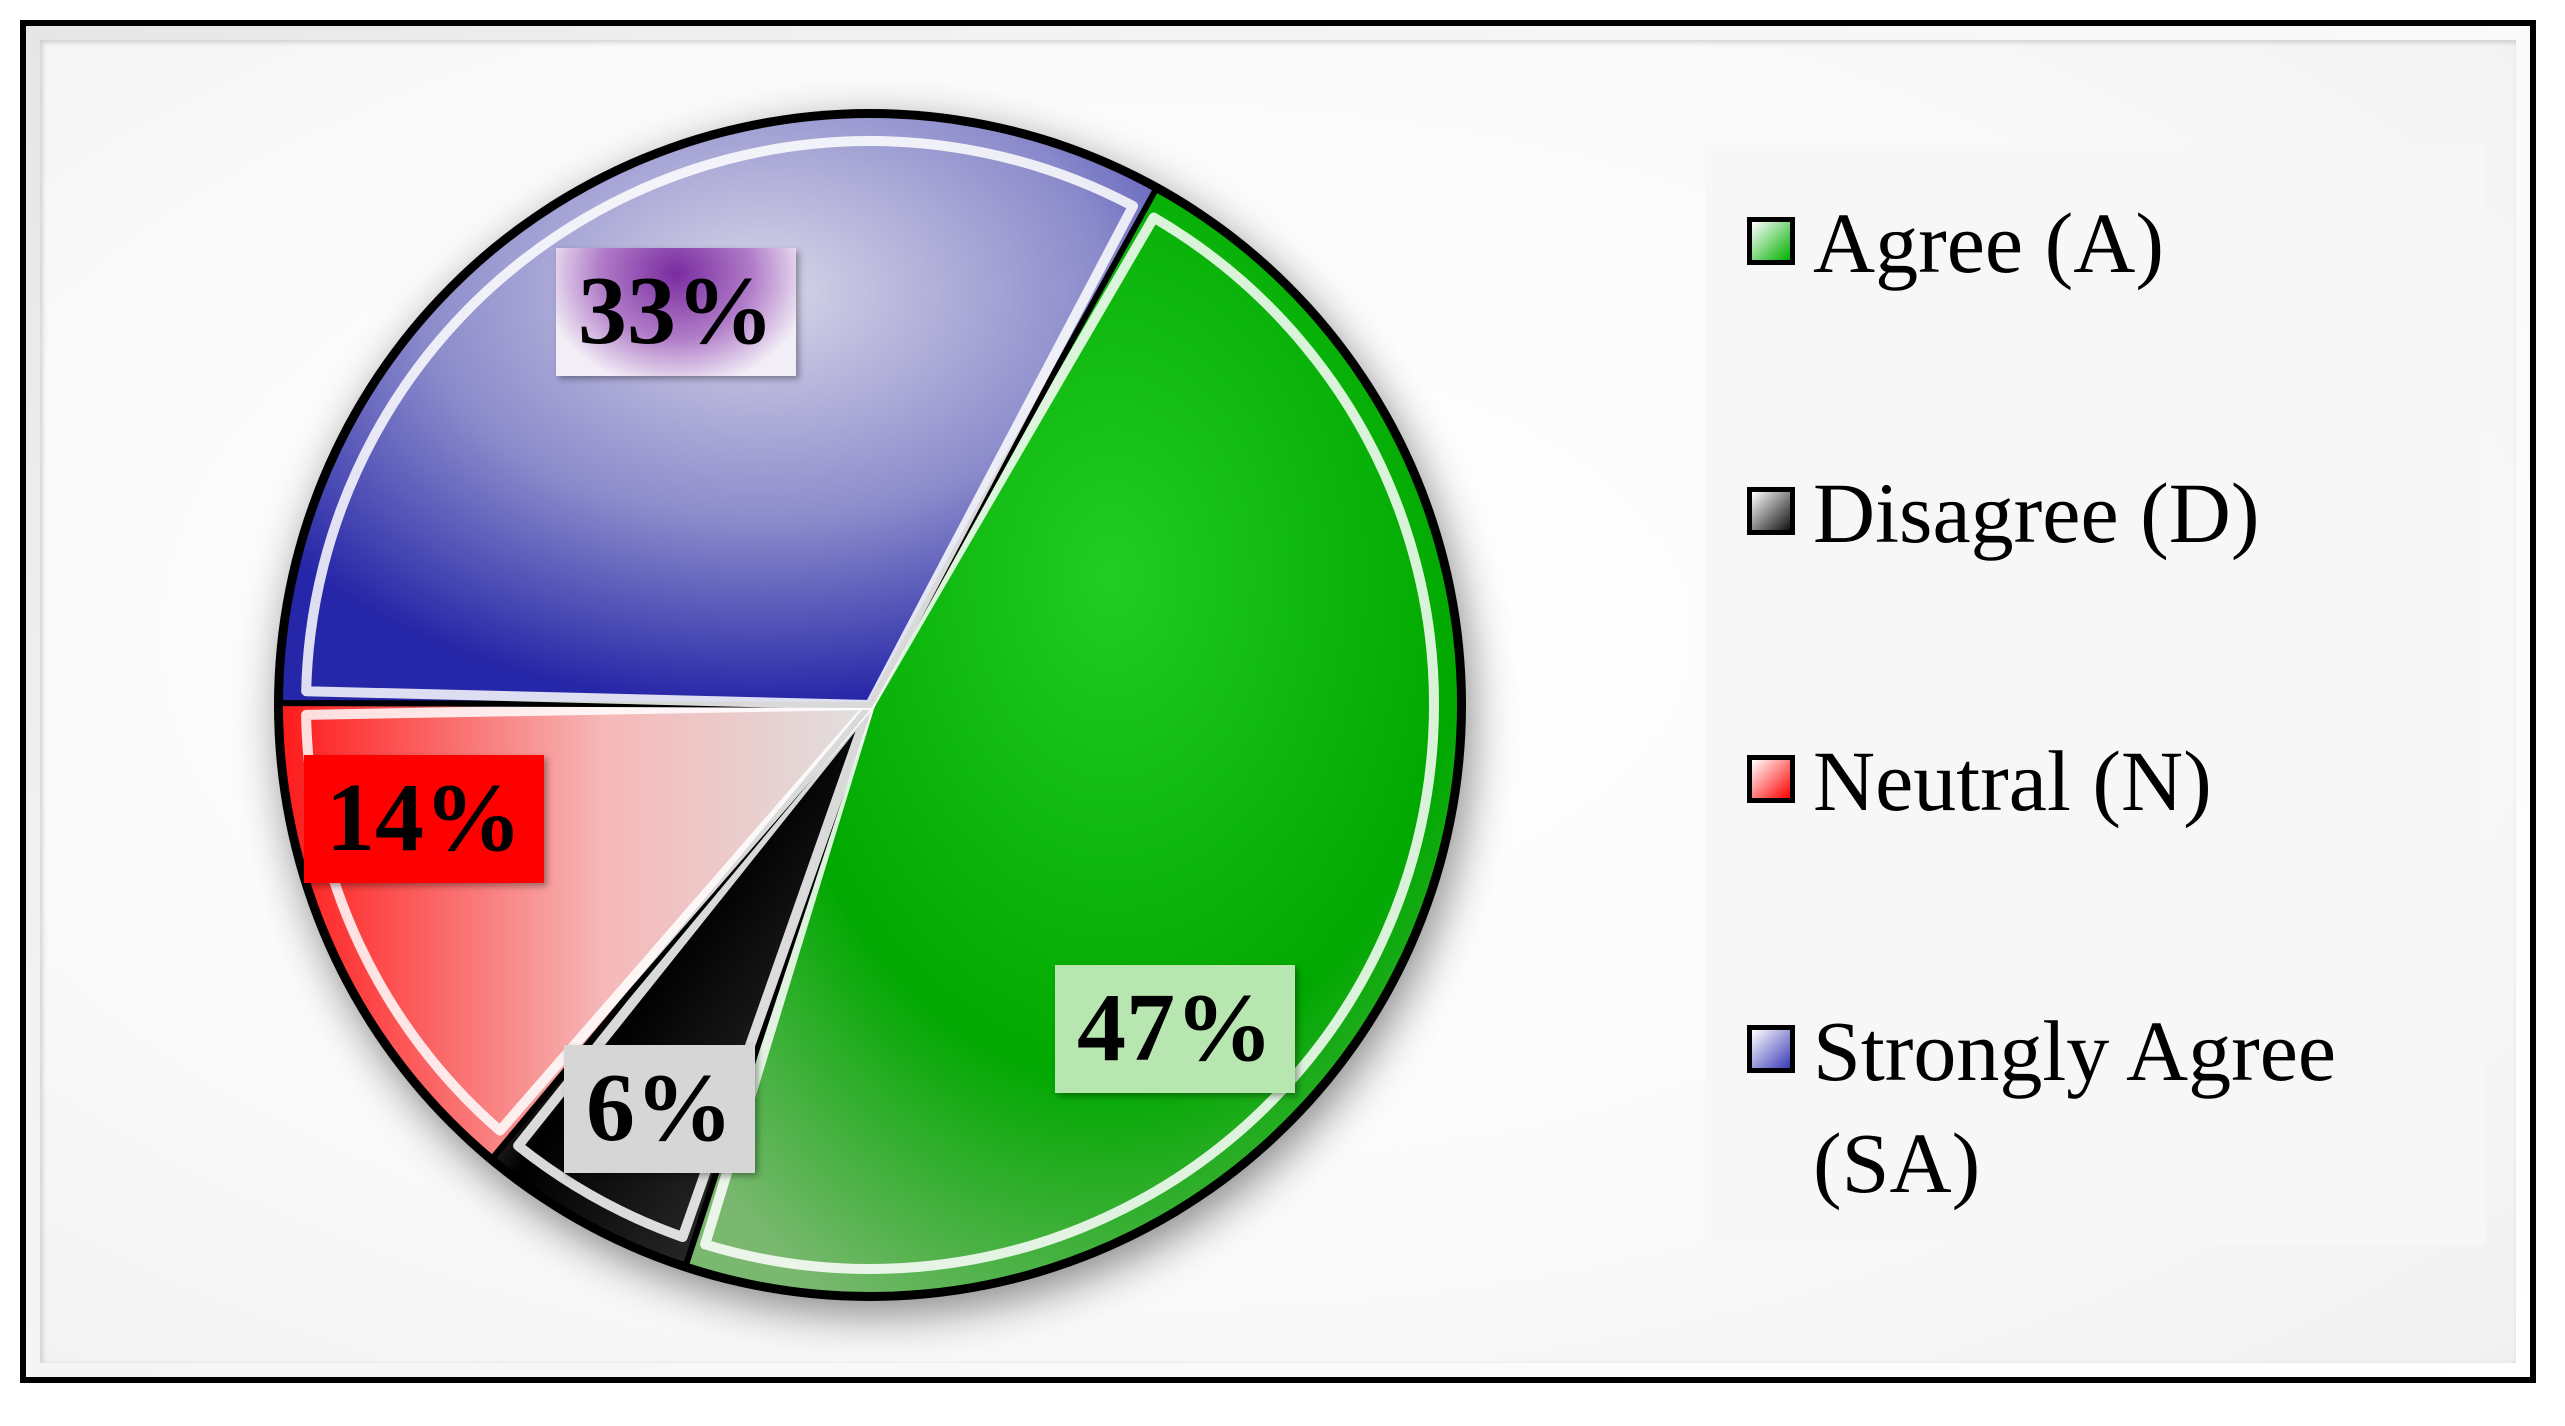 The image size is (2565, 1426). Describe the element at coordinates (2036, 513) in the screenshot. I see `legend-label-disagree: Disagree (D)` at that location.